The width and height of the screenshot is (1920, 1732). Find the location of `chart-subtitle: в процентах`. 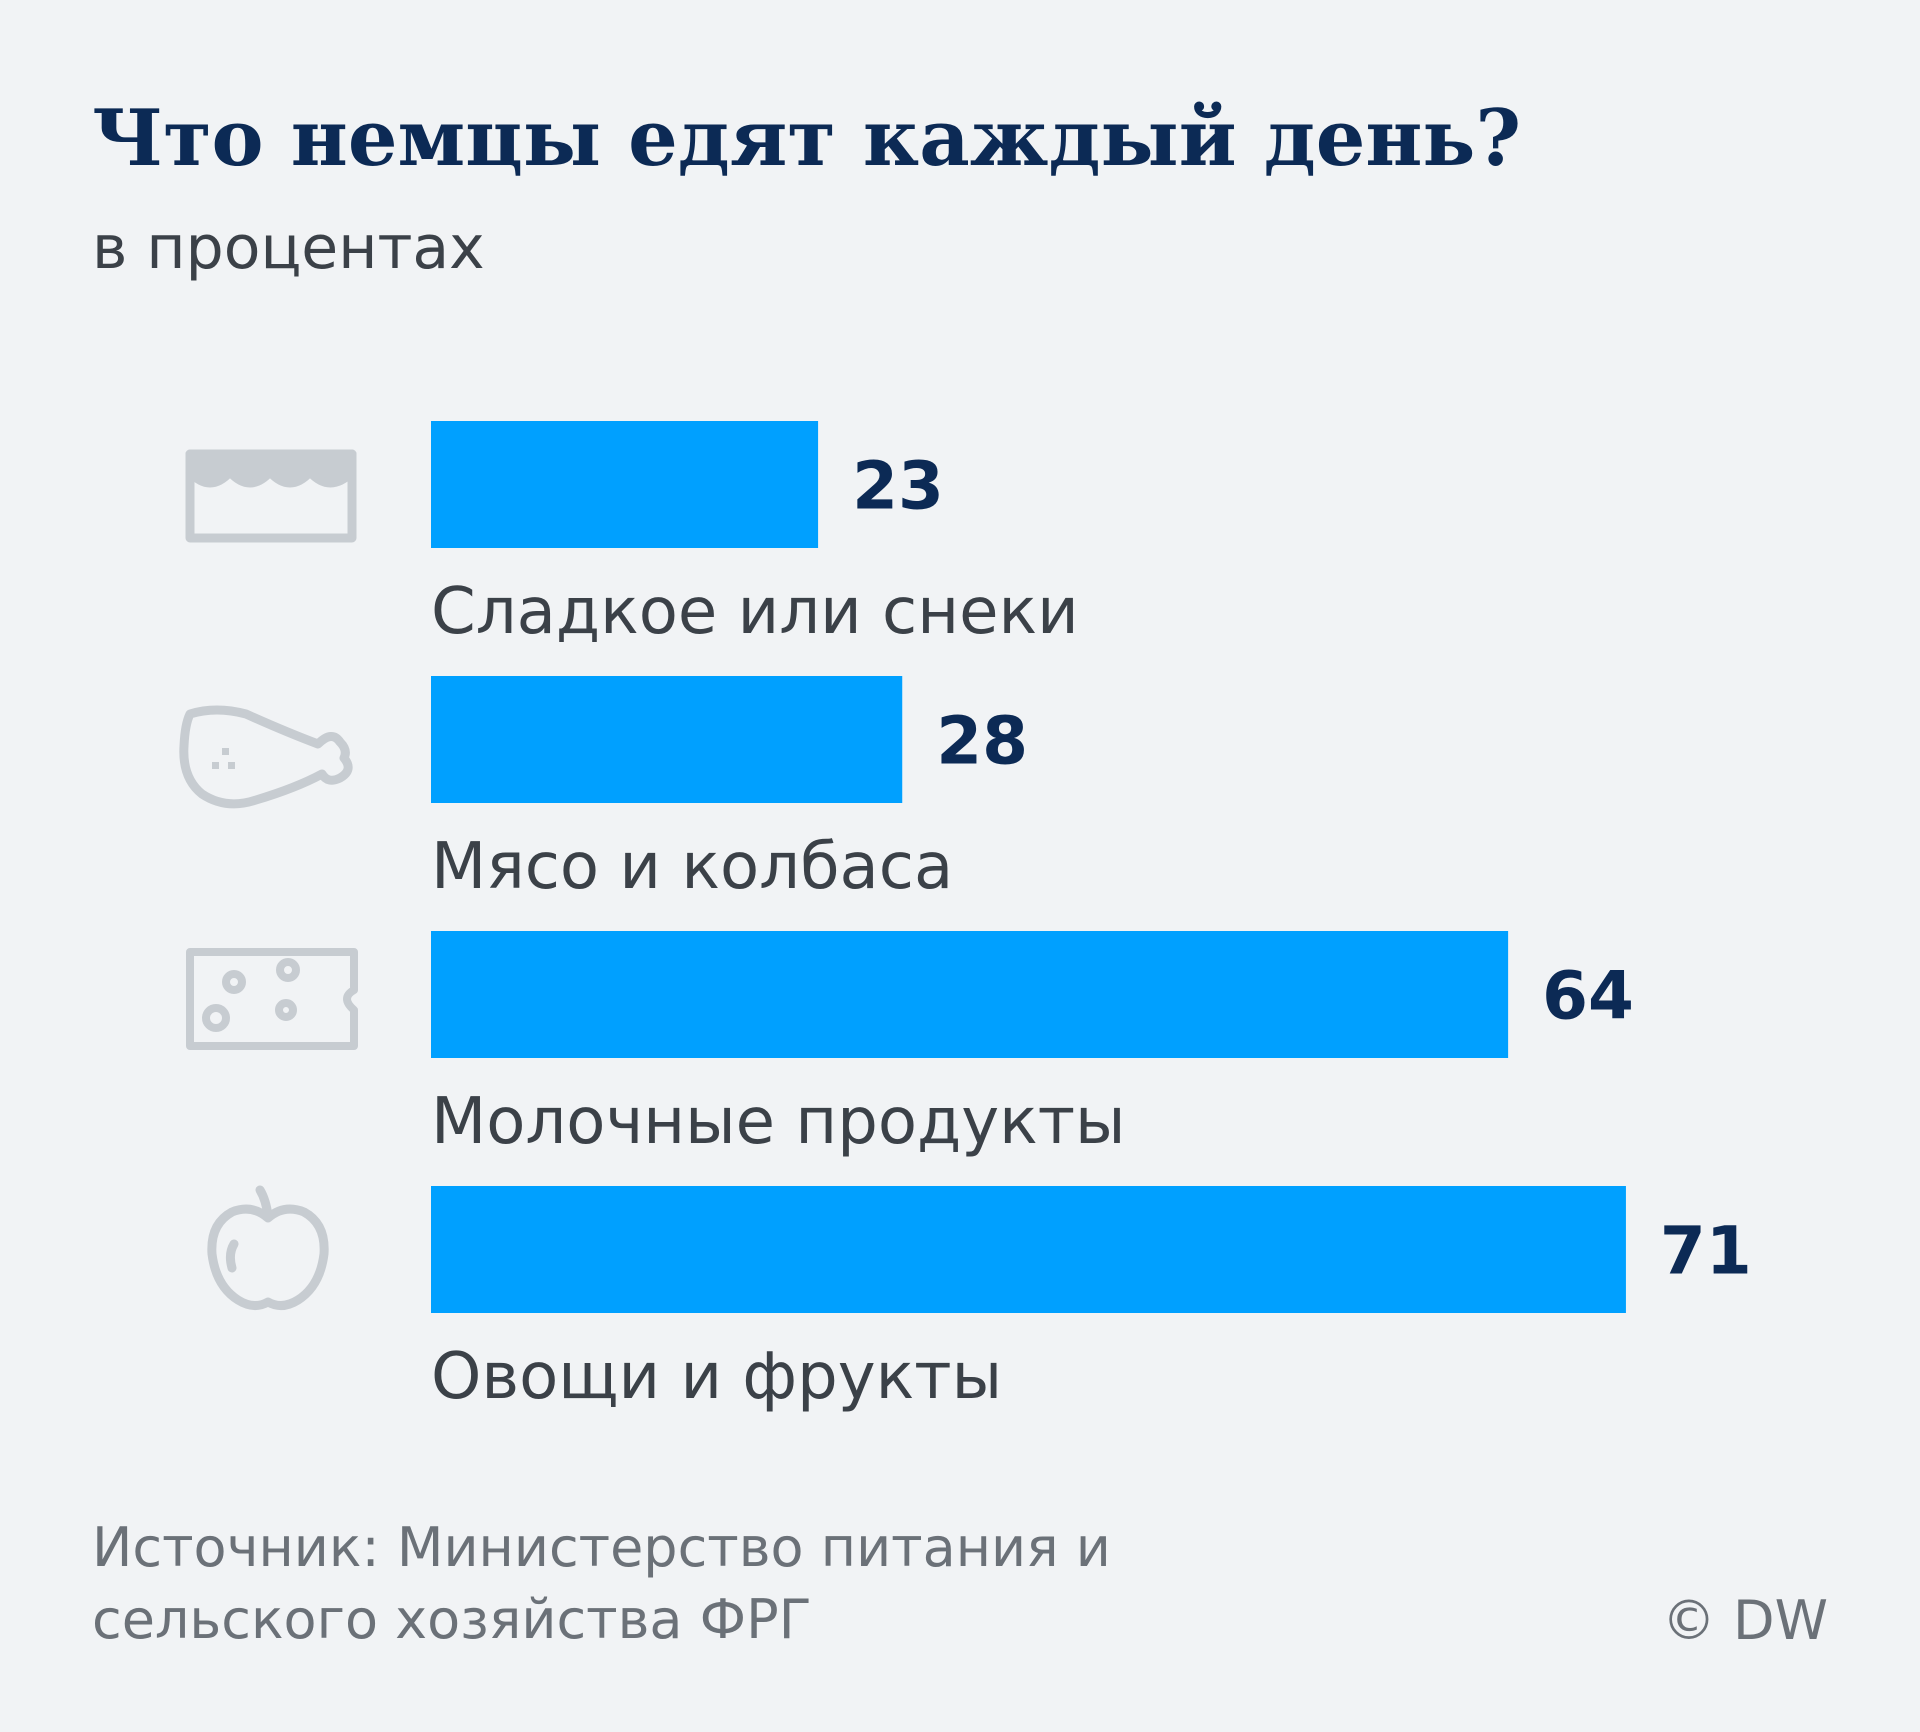

chart-subtitle: в процентах is located at coordinates (288, 248).